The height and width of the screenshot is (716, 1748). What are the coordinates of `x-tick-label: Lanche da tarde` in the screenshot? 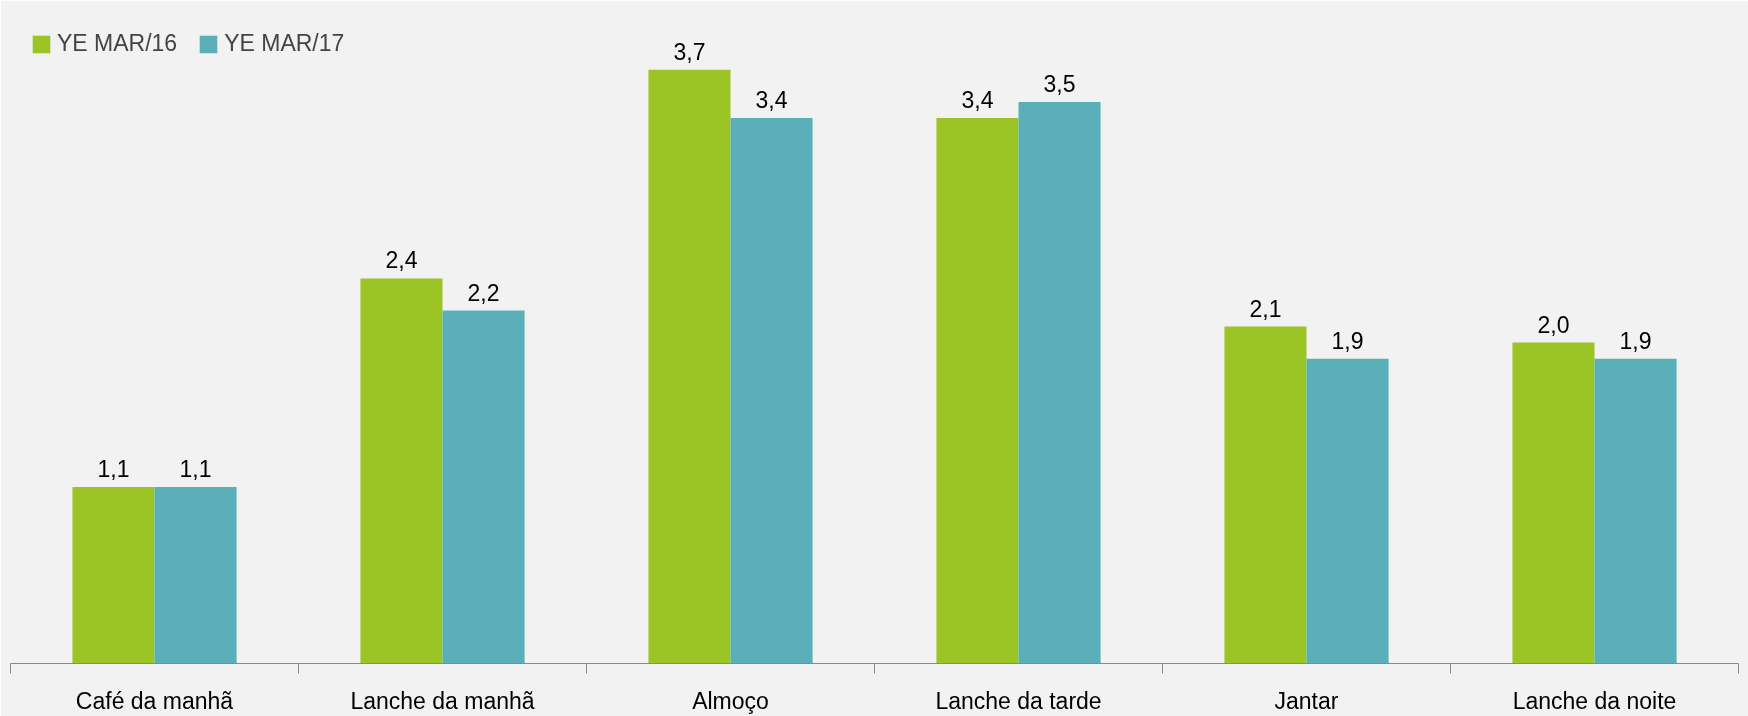 It's located at (1018, 700).